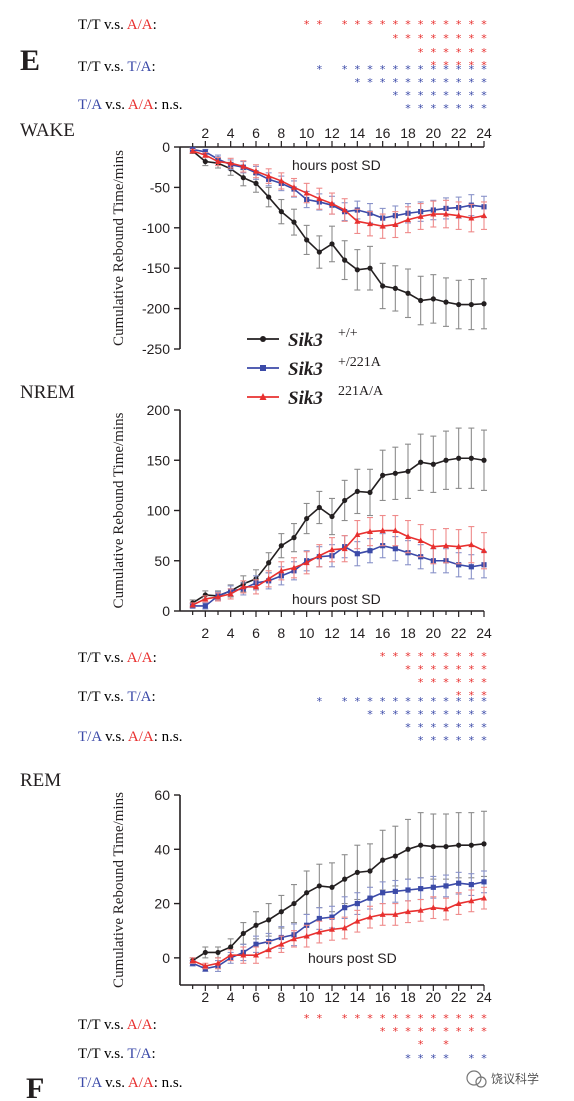 This screenshot has height=1101, width=574. What do you see at coordinates (515, 1078) in the screenshot?
I see `watermark-text: 饶议科学` at bounding box center [515, 1078].